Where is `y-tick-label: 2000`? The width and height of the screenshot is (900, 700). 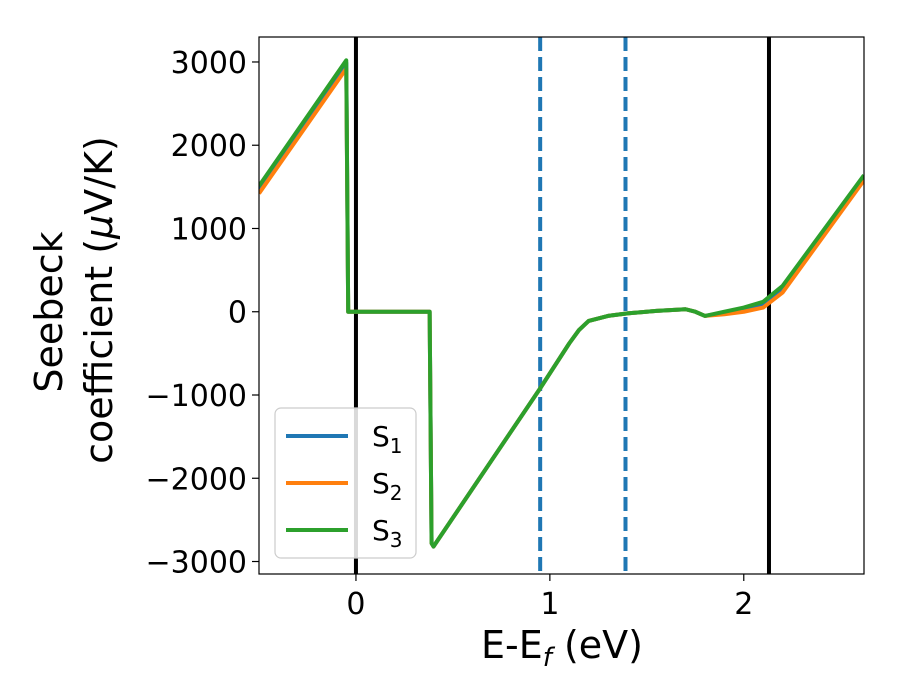 y-tick-label: 2000 is located at coordinates (209, 146).